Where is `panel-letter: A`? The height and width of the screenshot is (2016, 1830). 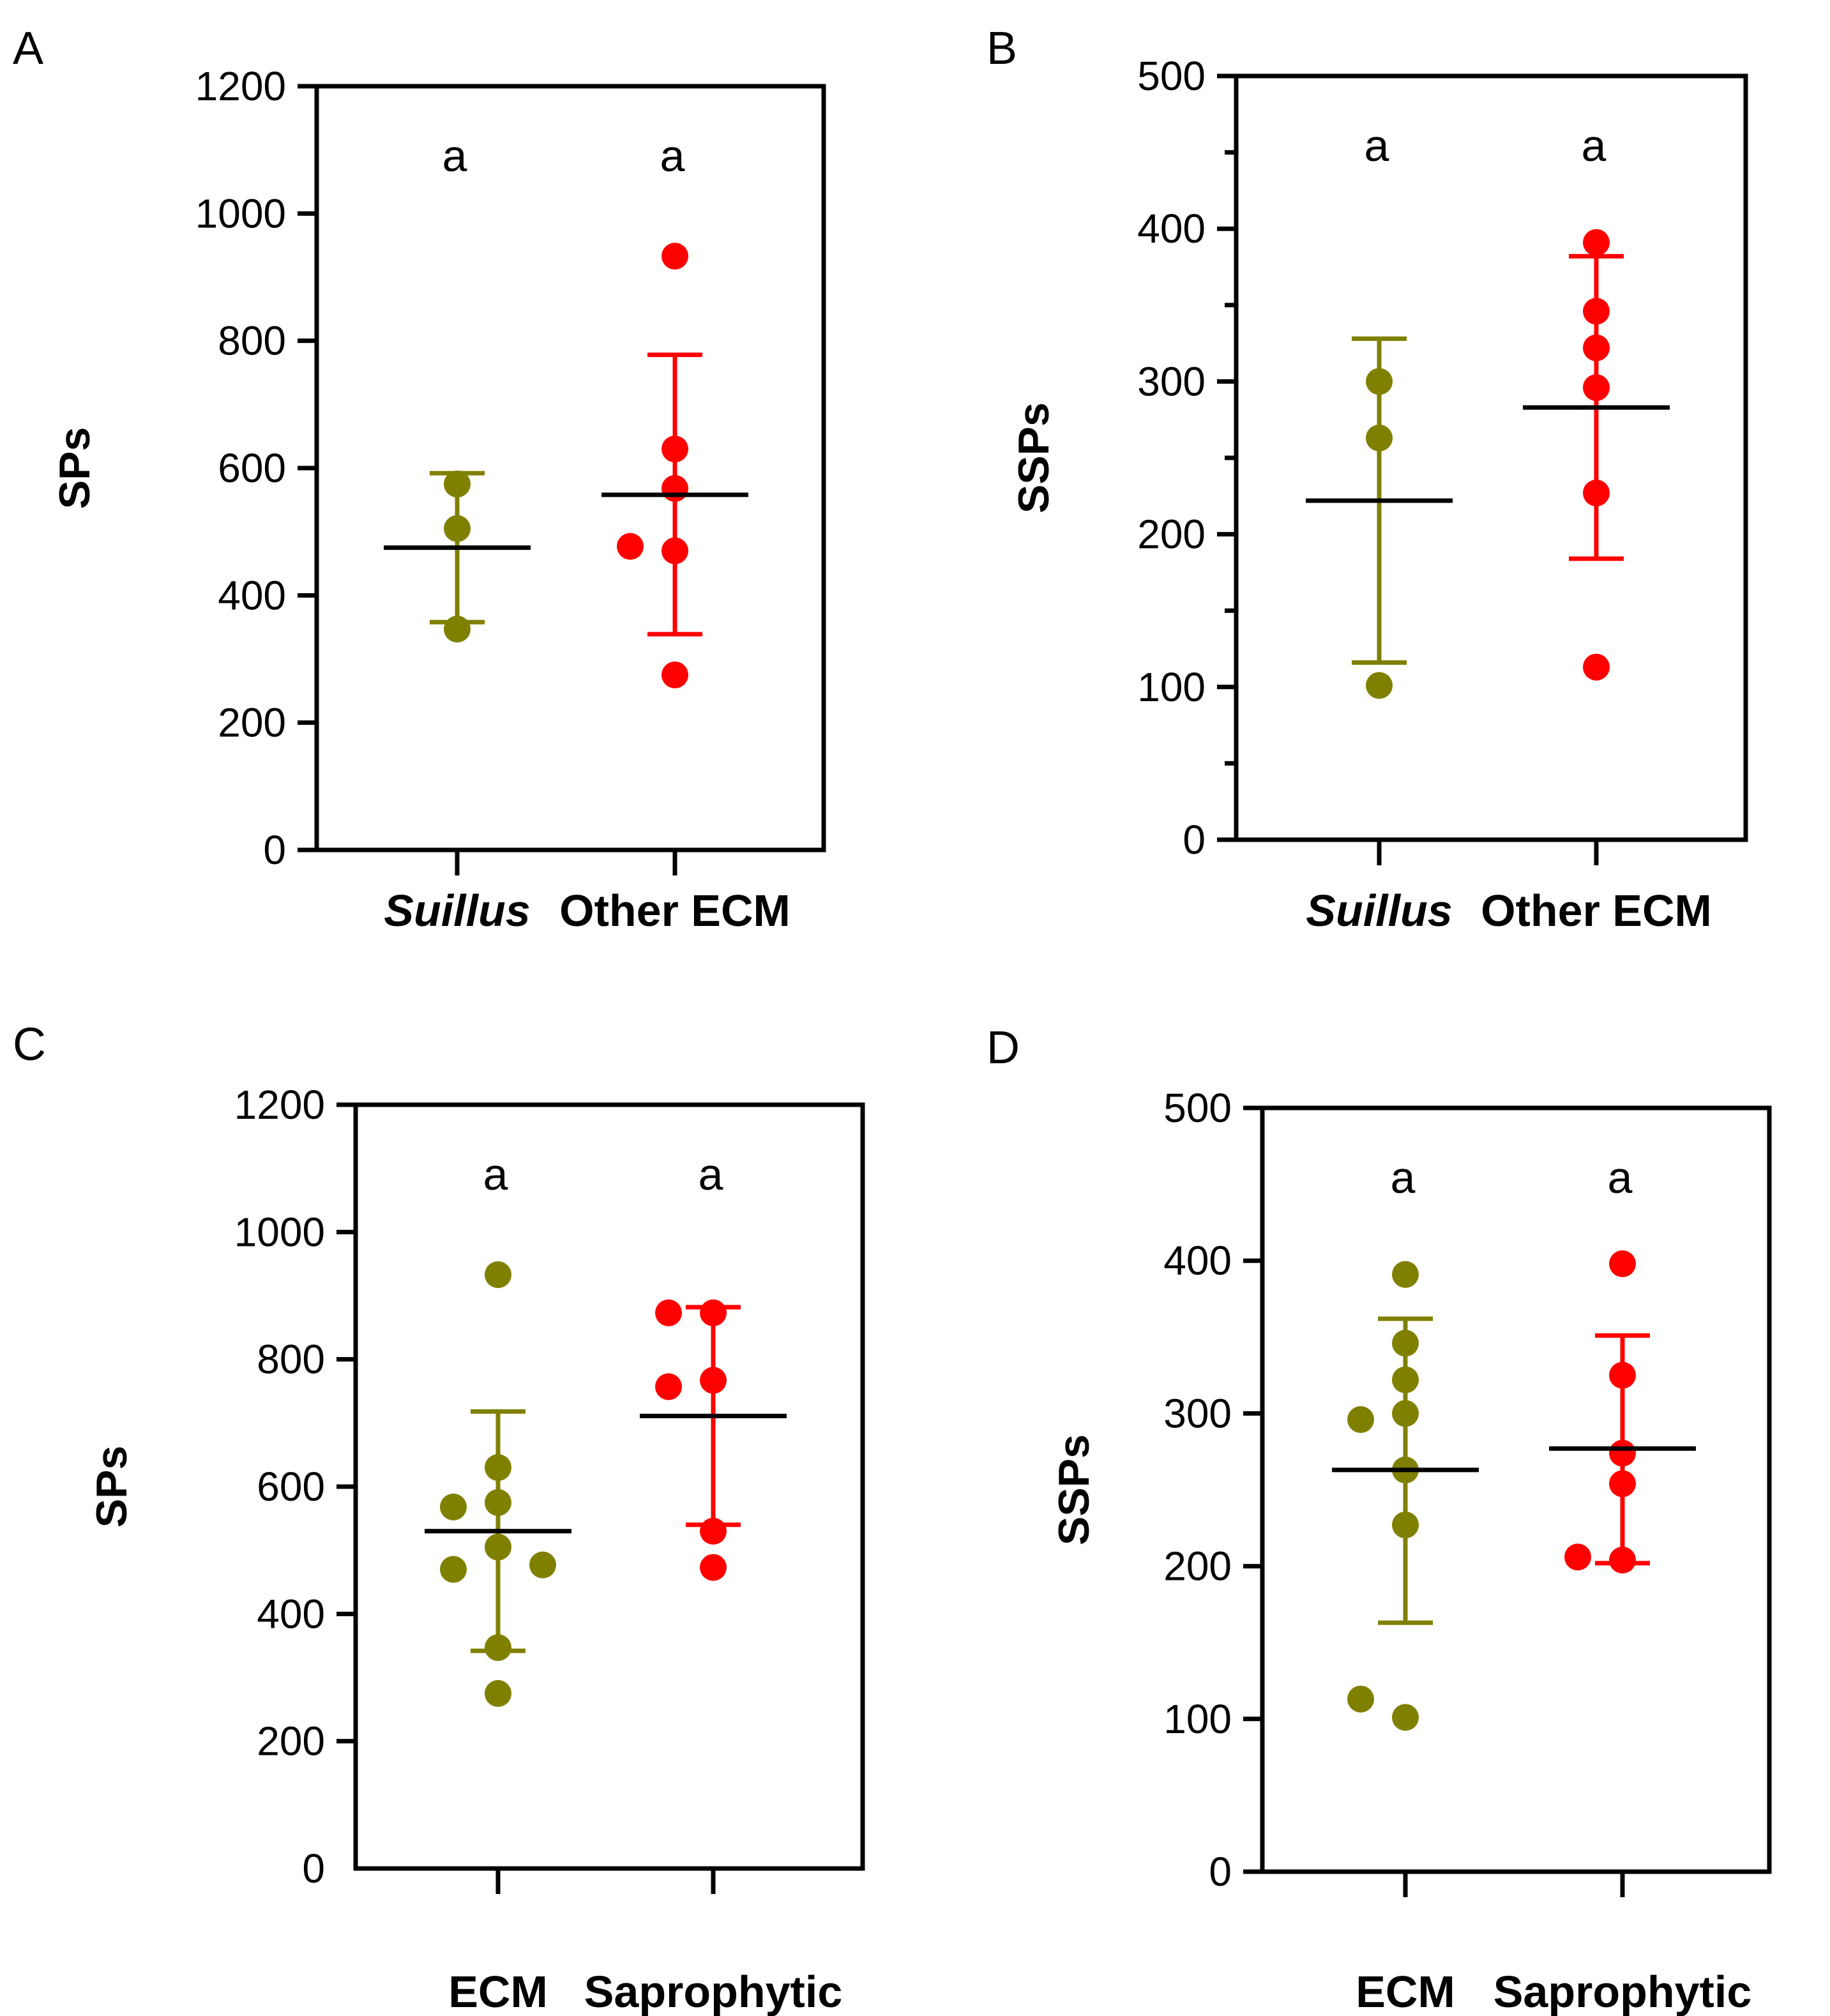 panel-letter: A is located at coordinates (28, 48).